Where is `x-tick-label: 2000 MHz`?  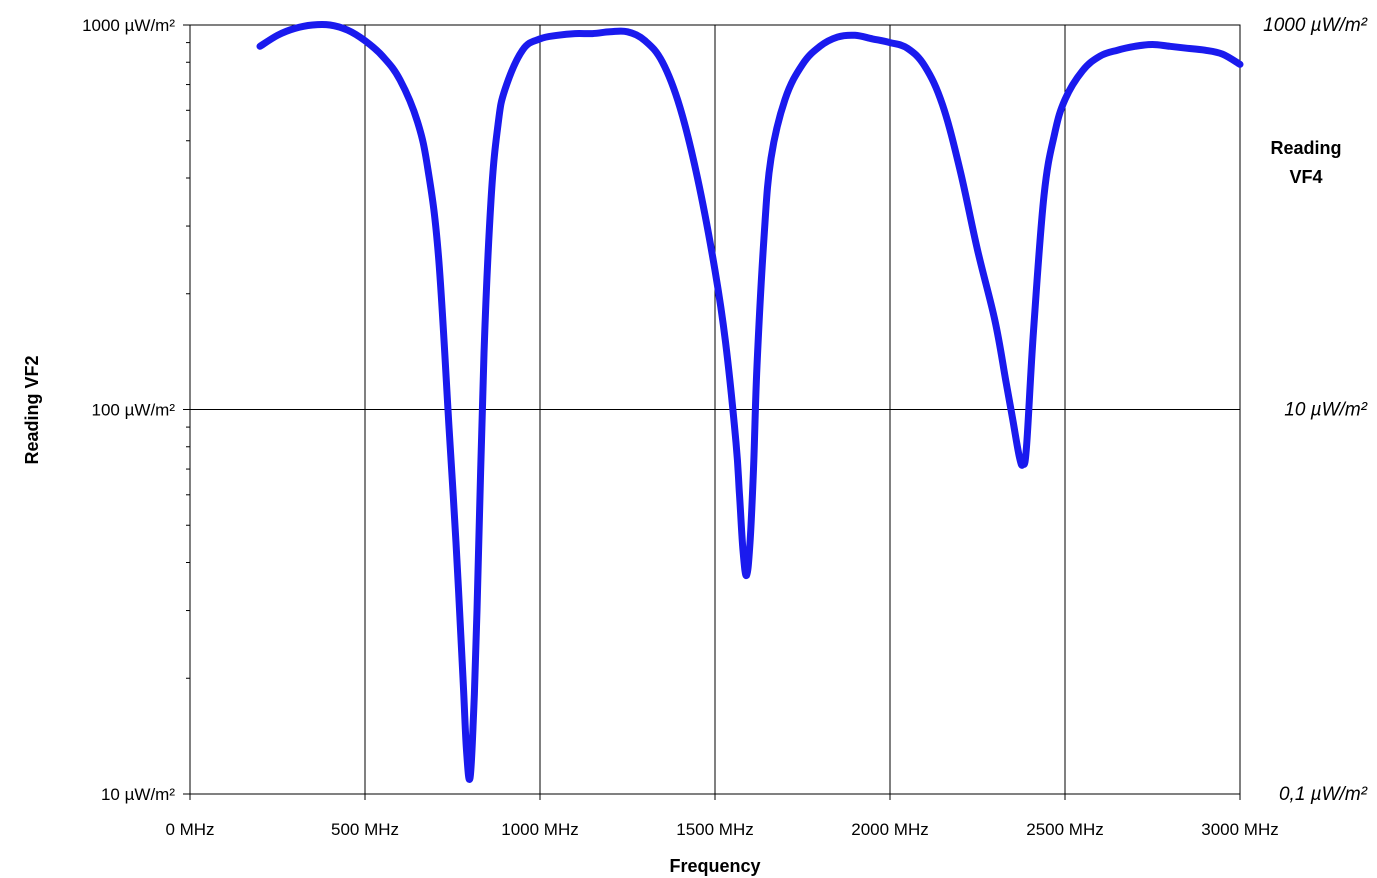 x-tick-label: 2000 MHz is located at coordinates (889, 829).